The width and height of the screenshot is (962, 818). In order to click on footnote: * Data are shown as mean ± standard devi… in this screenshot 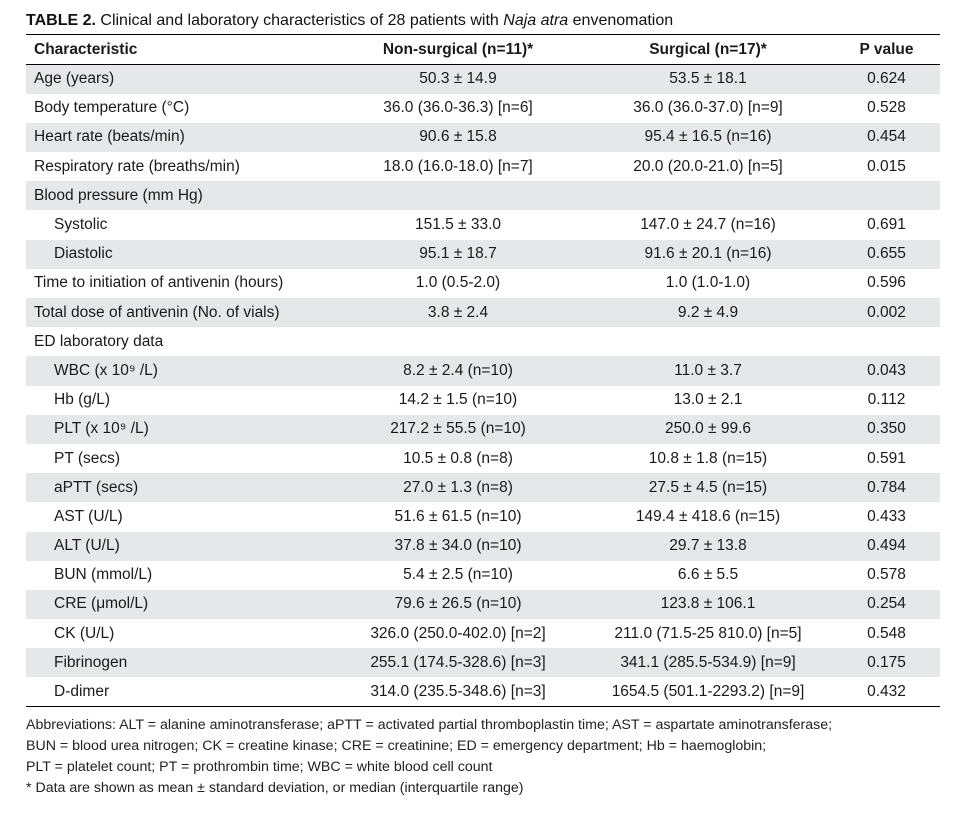, I will do `click(275, 788)`.